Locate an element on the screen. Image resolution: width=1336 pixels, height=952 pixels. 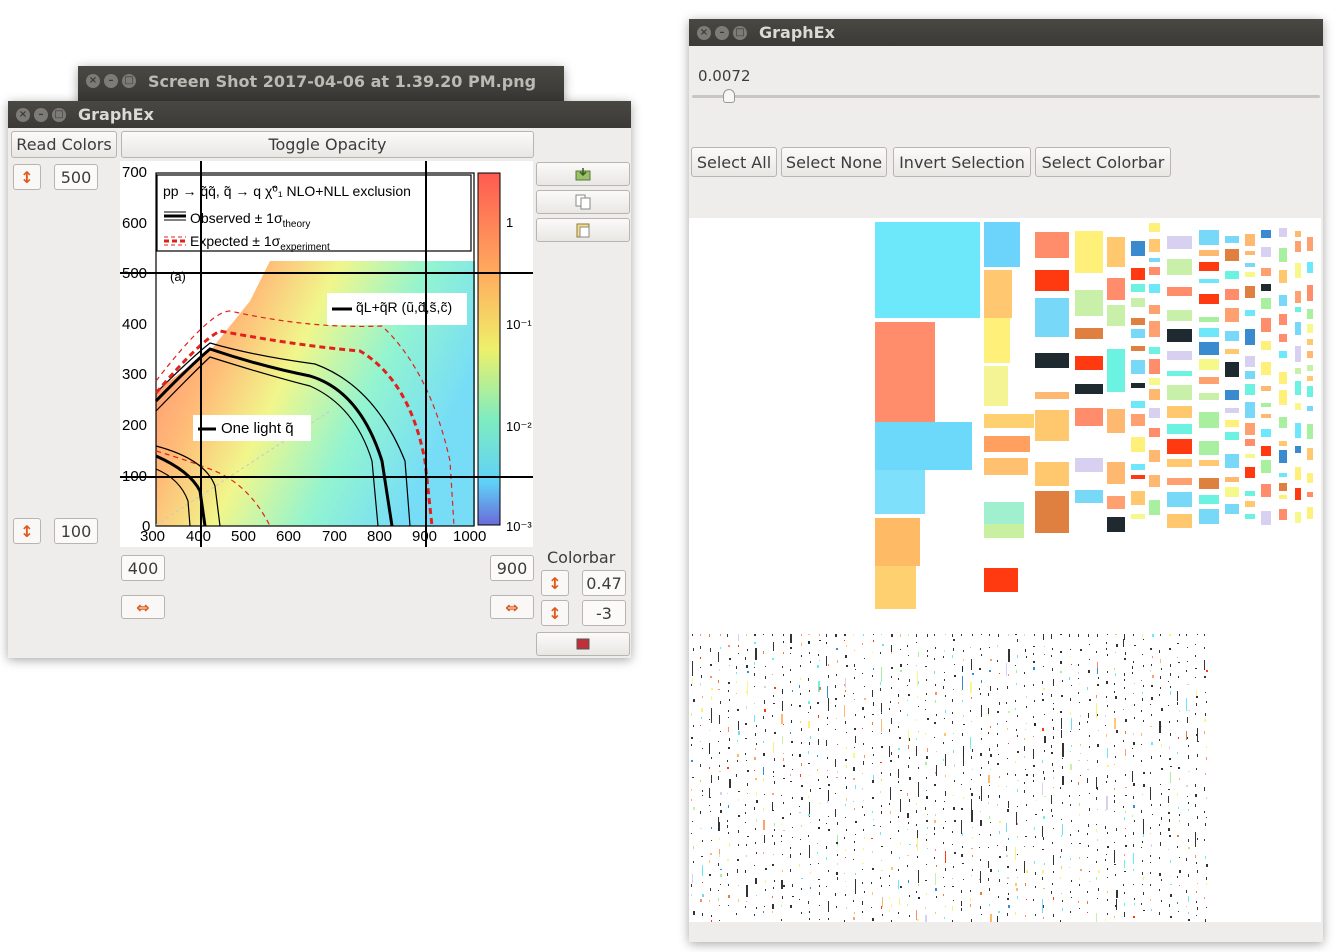
x-left-field: 400 is located at coordinates (143, 568).